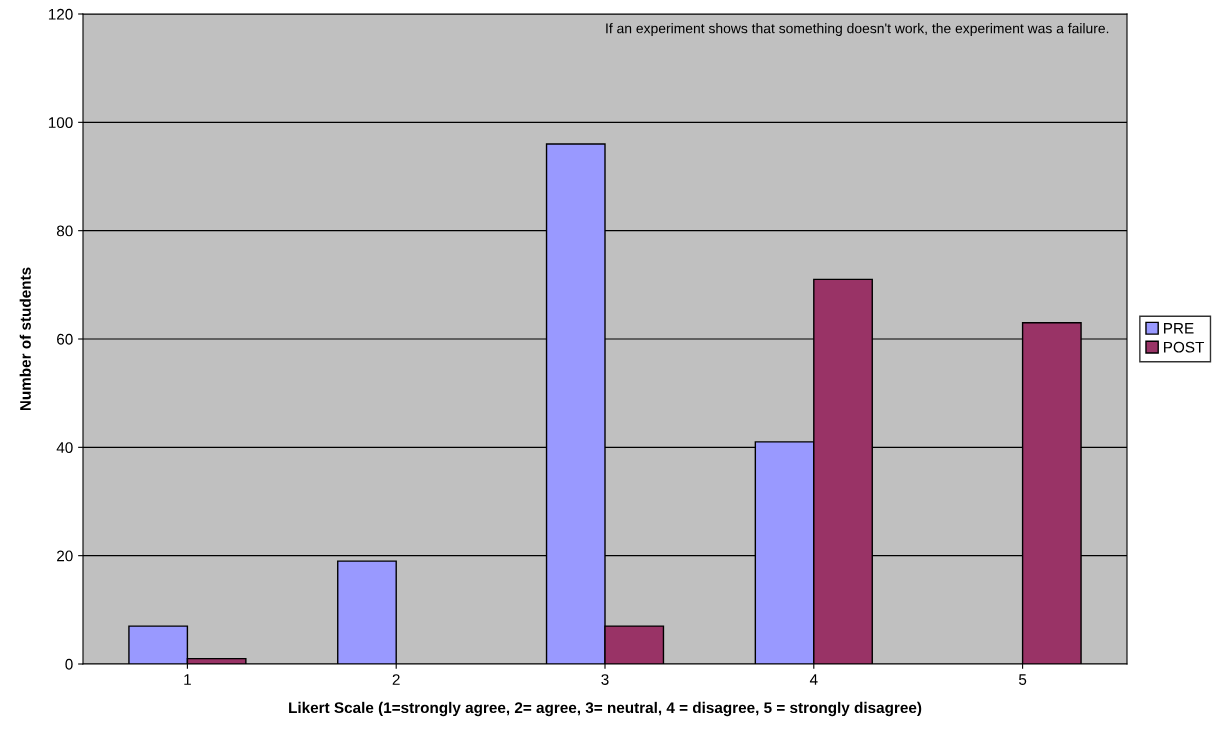  I want to click on y-tick-label: 80, so click(64, 231).